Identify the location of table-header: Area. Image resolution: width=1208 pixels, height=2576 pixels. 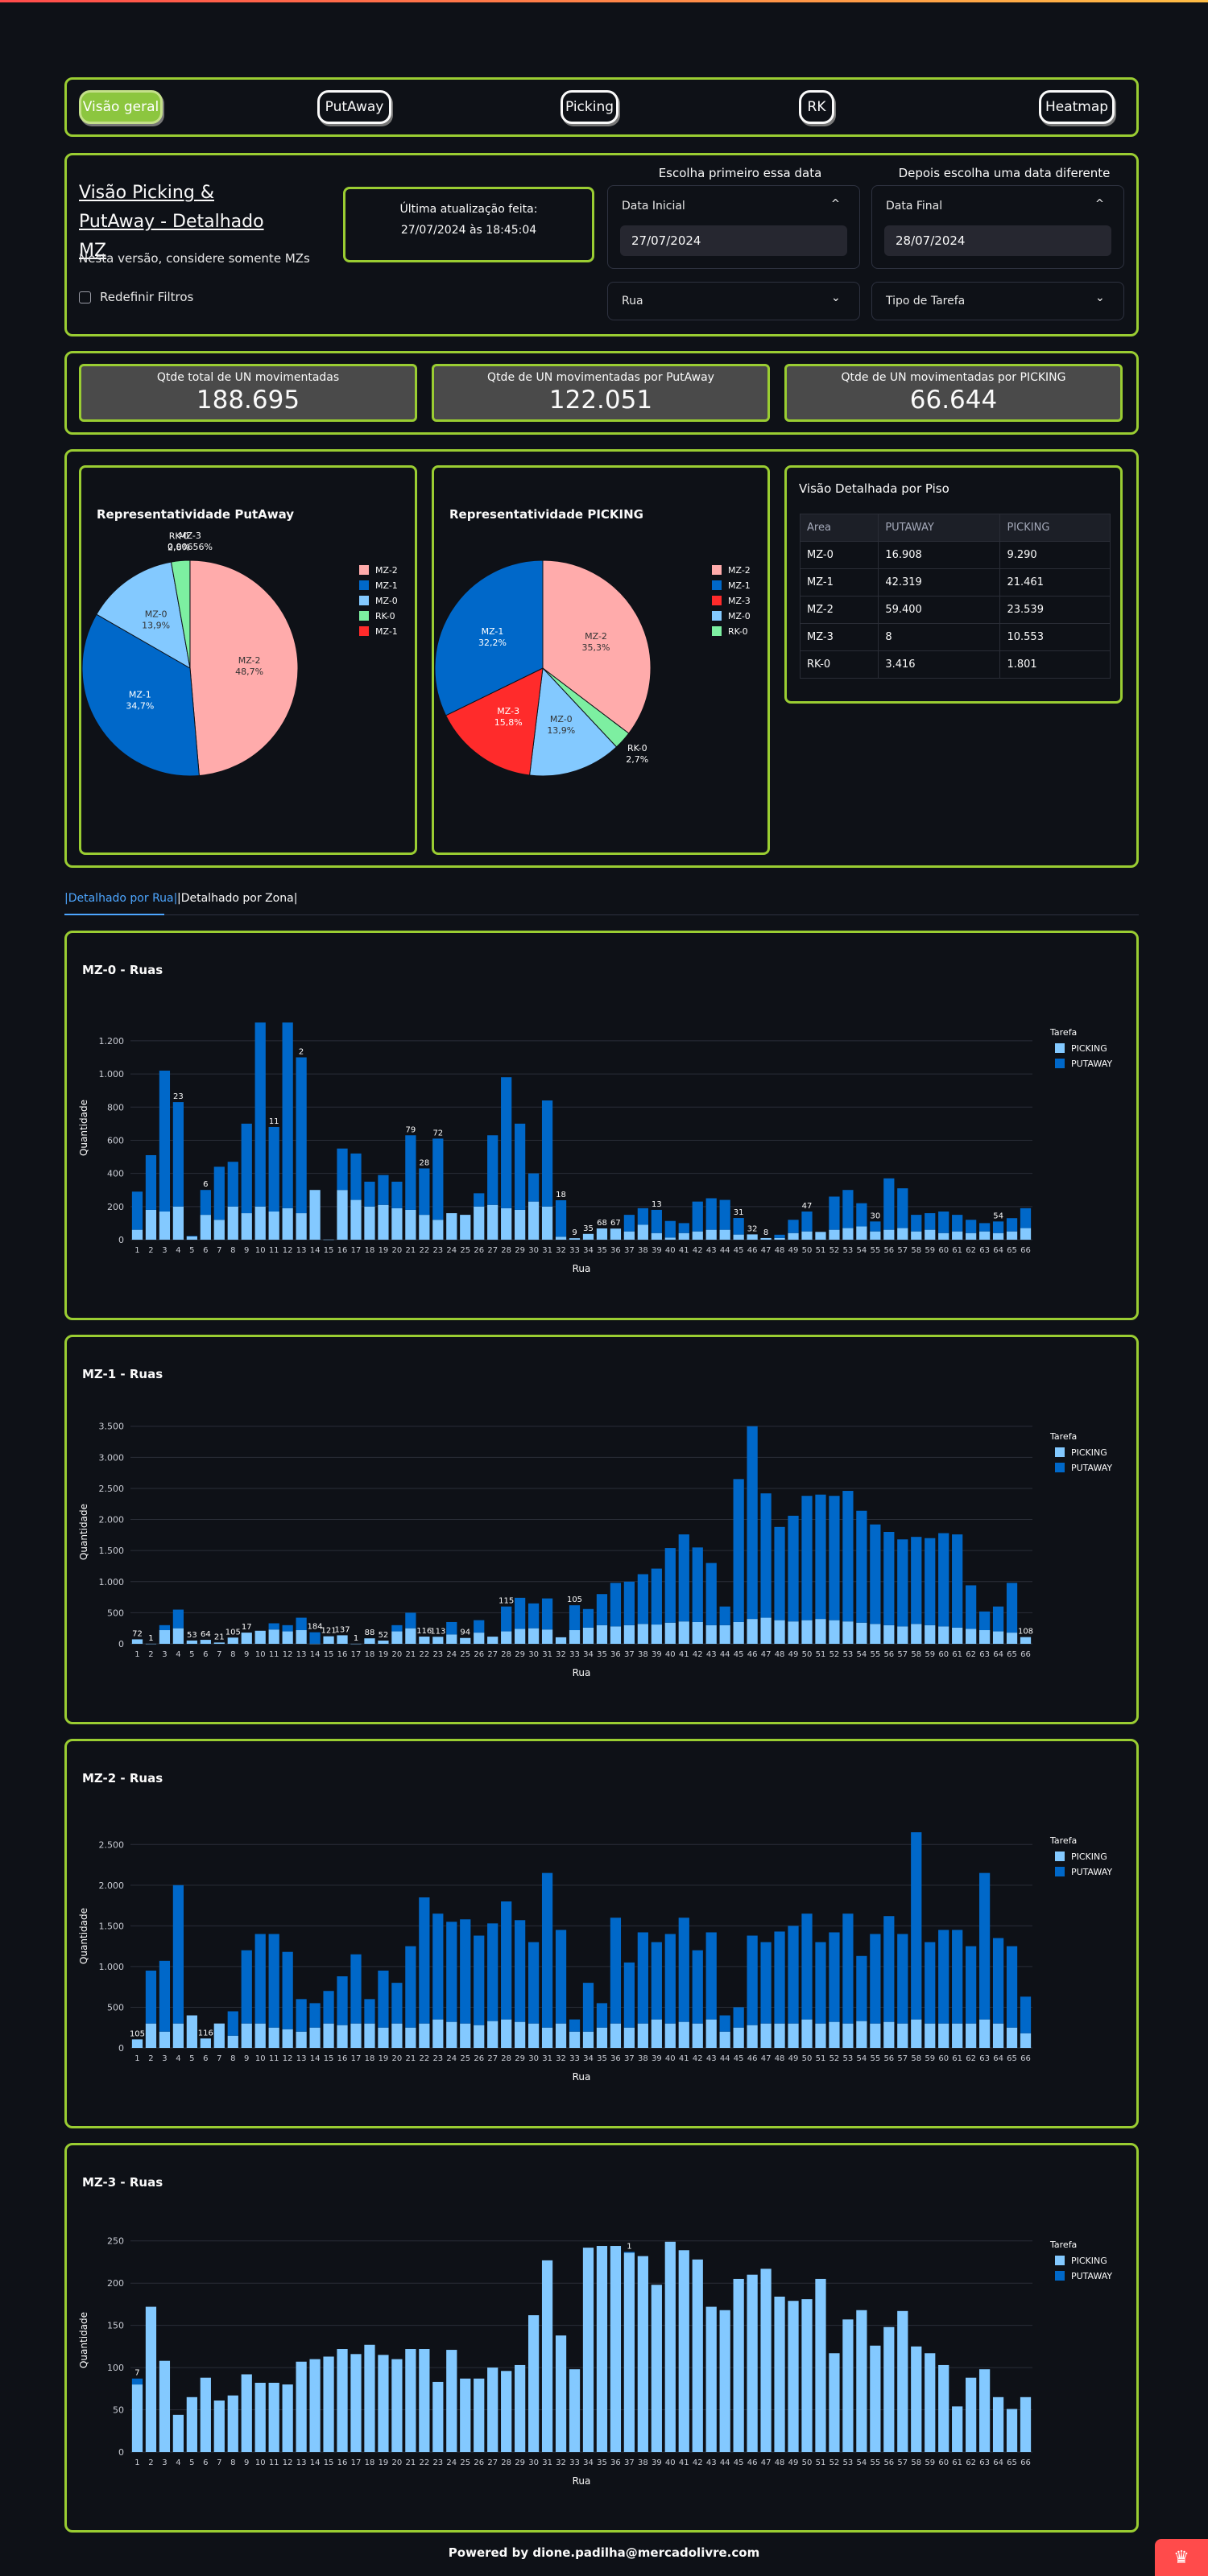
(839, 528).